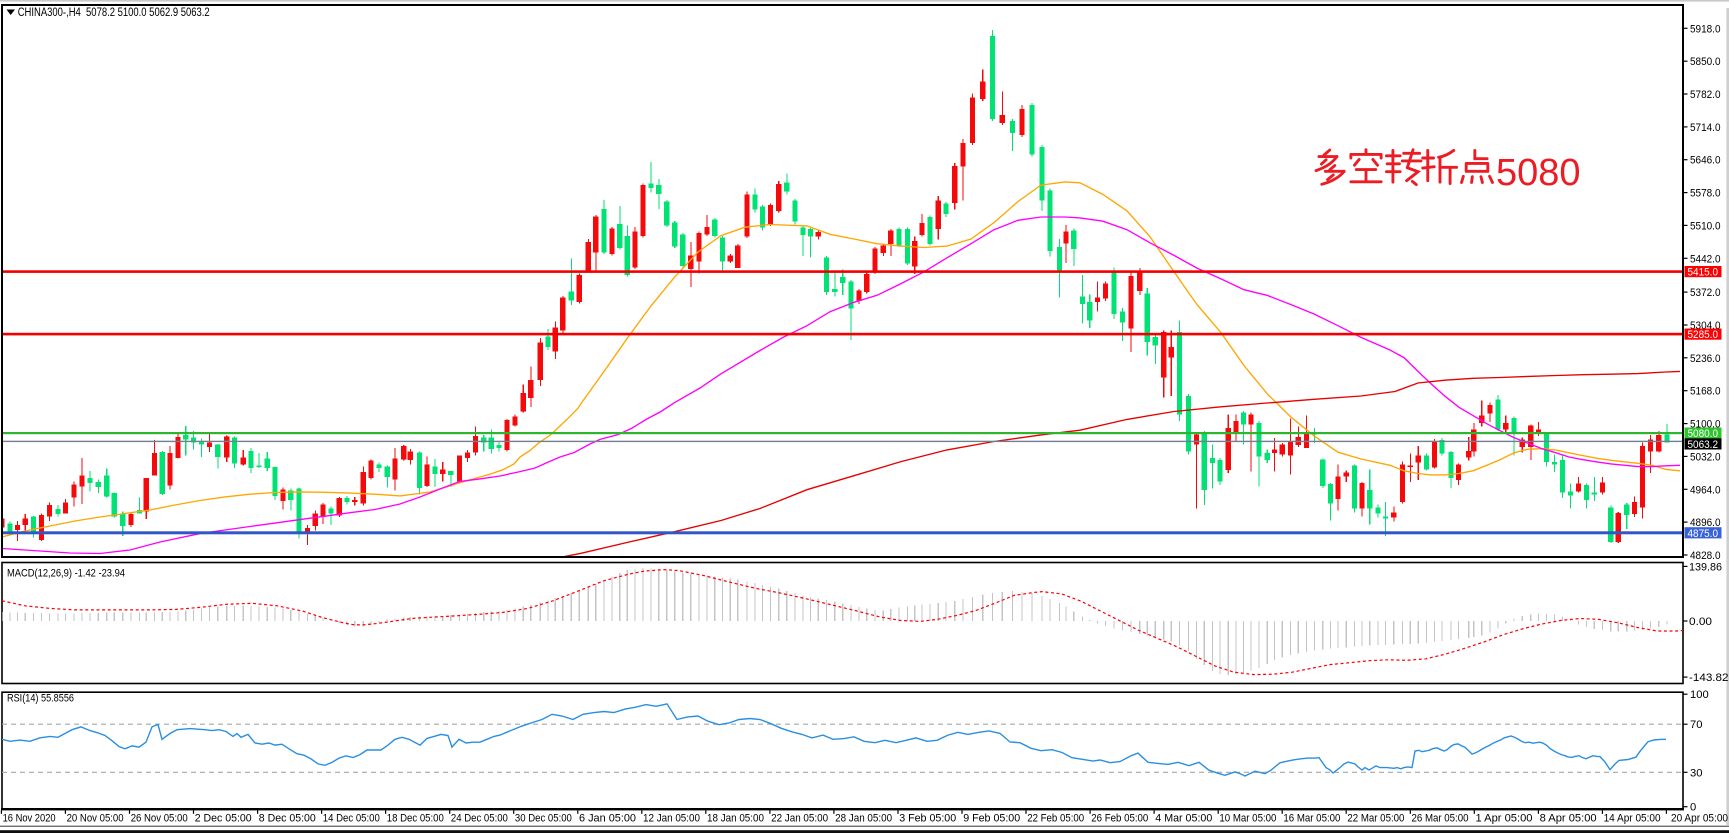  What do you see at coordinates (927, 818) in the screenshot?
I see `svg-text: 3 Feb 05:00` at bounding box center [927, 818].